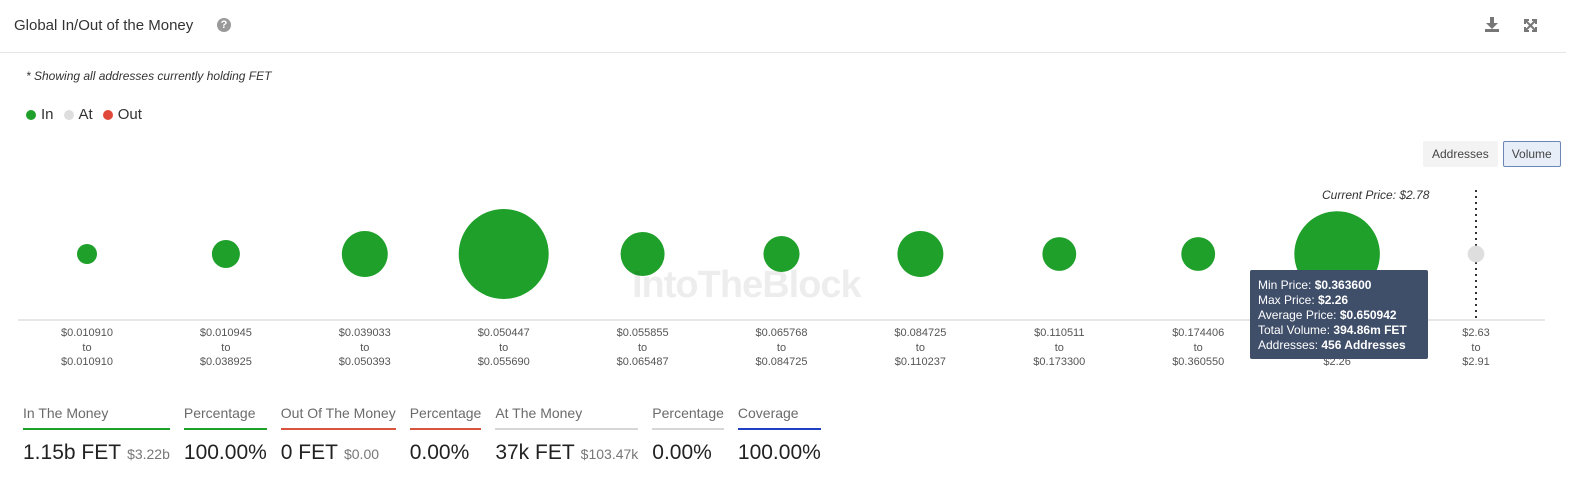 The image size is (1572, 498). Describe the element at coordinates (535, 452) in the screenshot. I see `stat-value: 37k FET` at that location.